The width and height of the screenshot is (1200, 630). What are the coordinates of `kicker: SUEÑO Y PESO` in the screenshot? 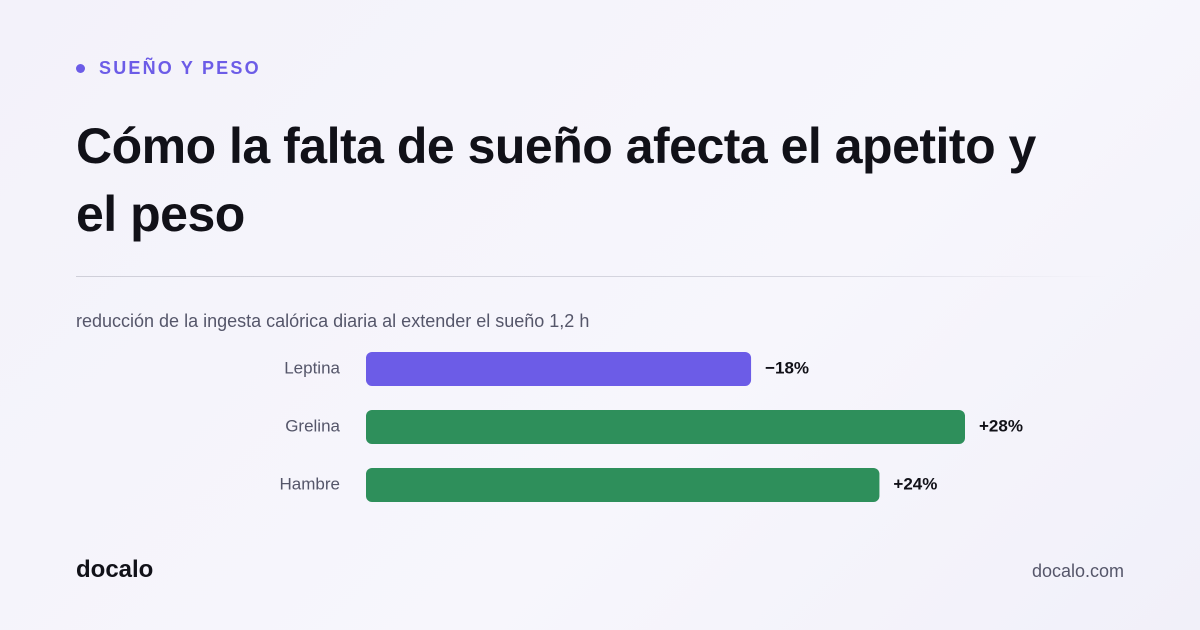 It's located at (168, 68).